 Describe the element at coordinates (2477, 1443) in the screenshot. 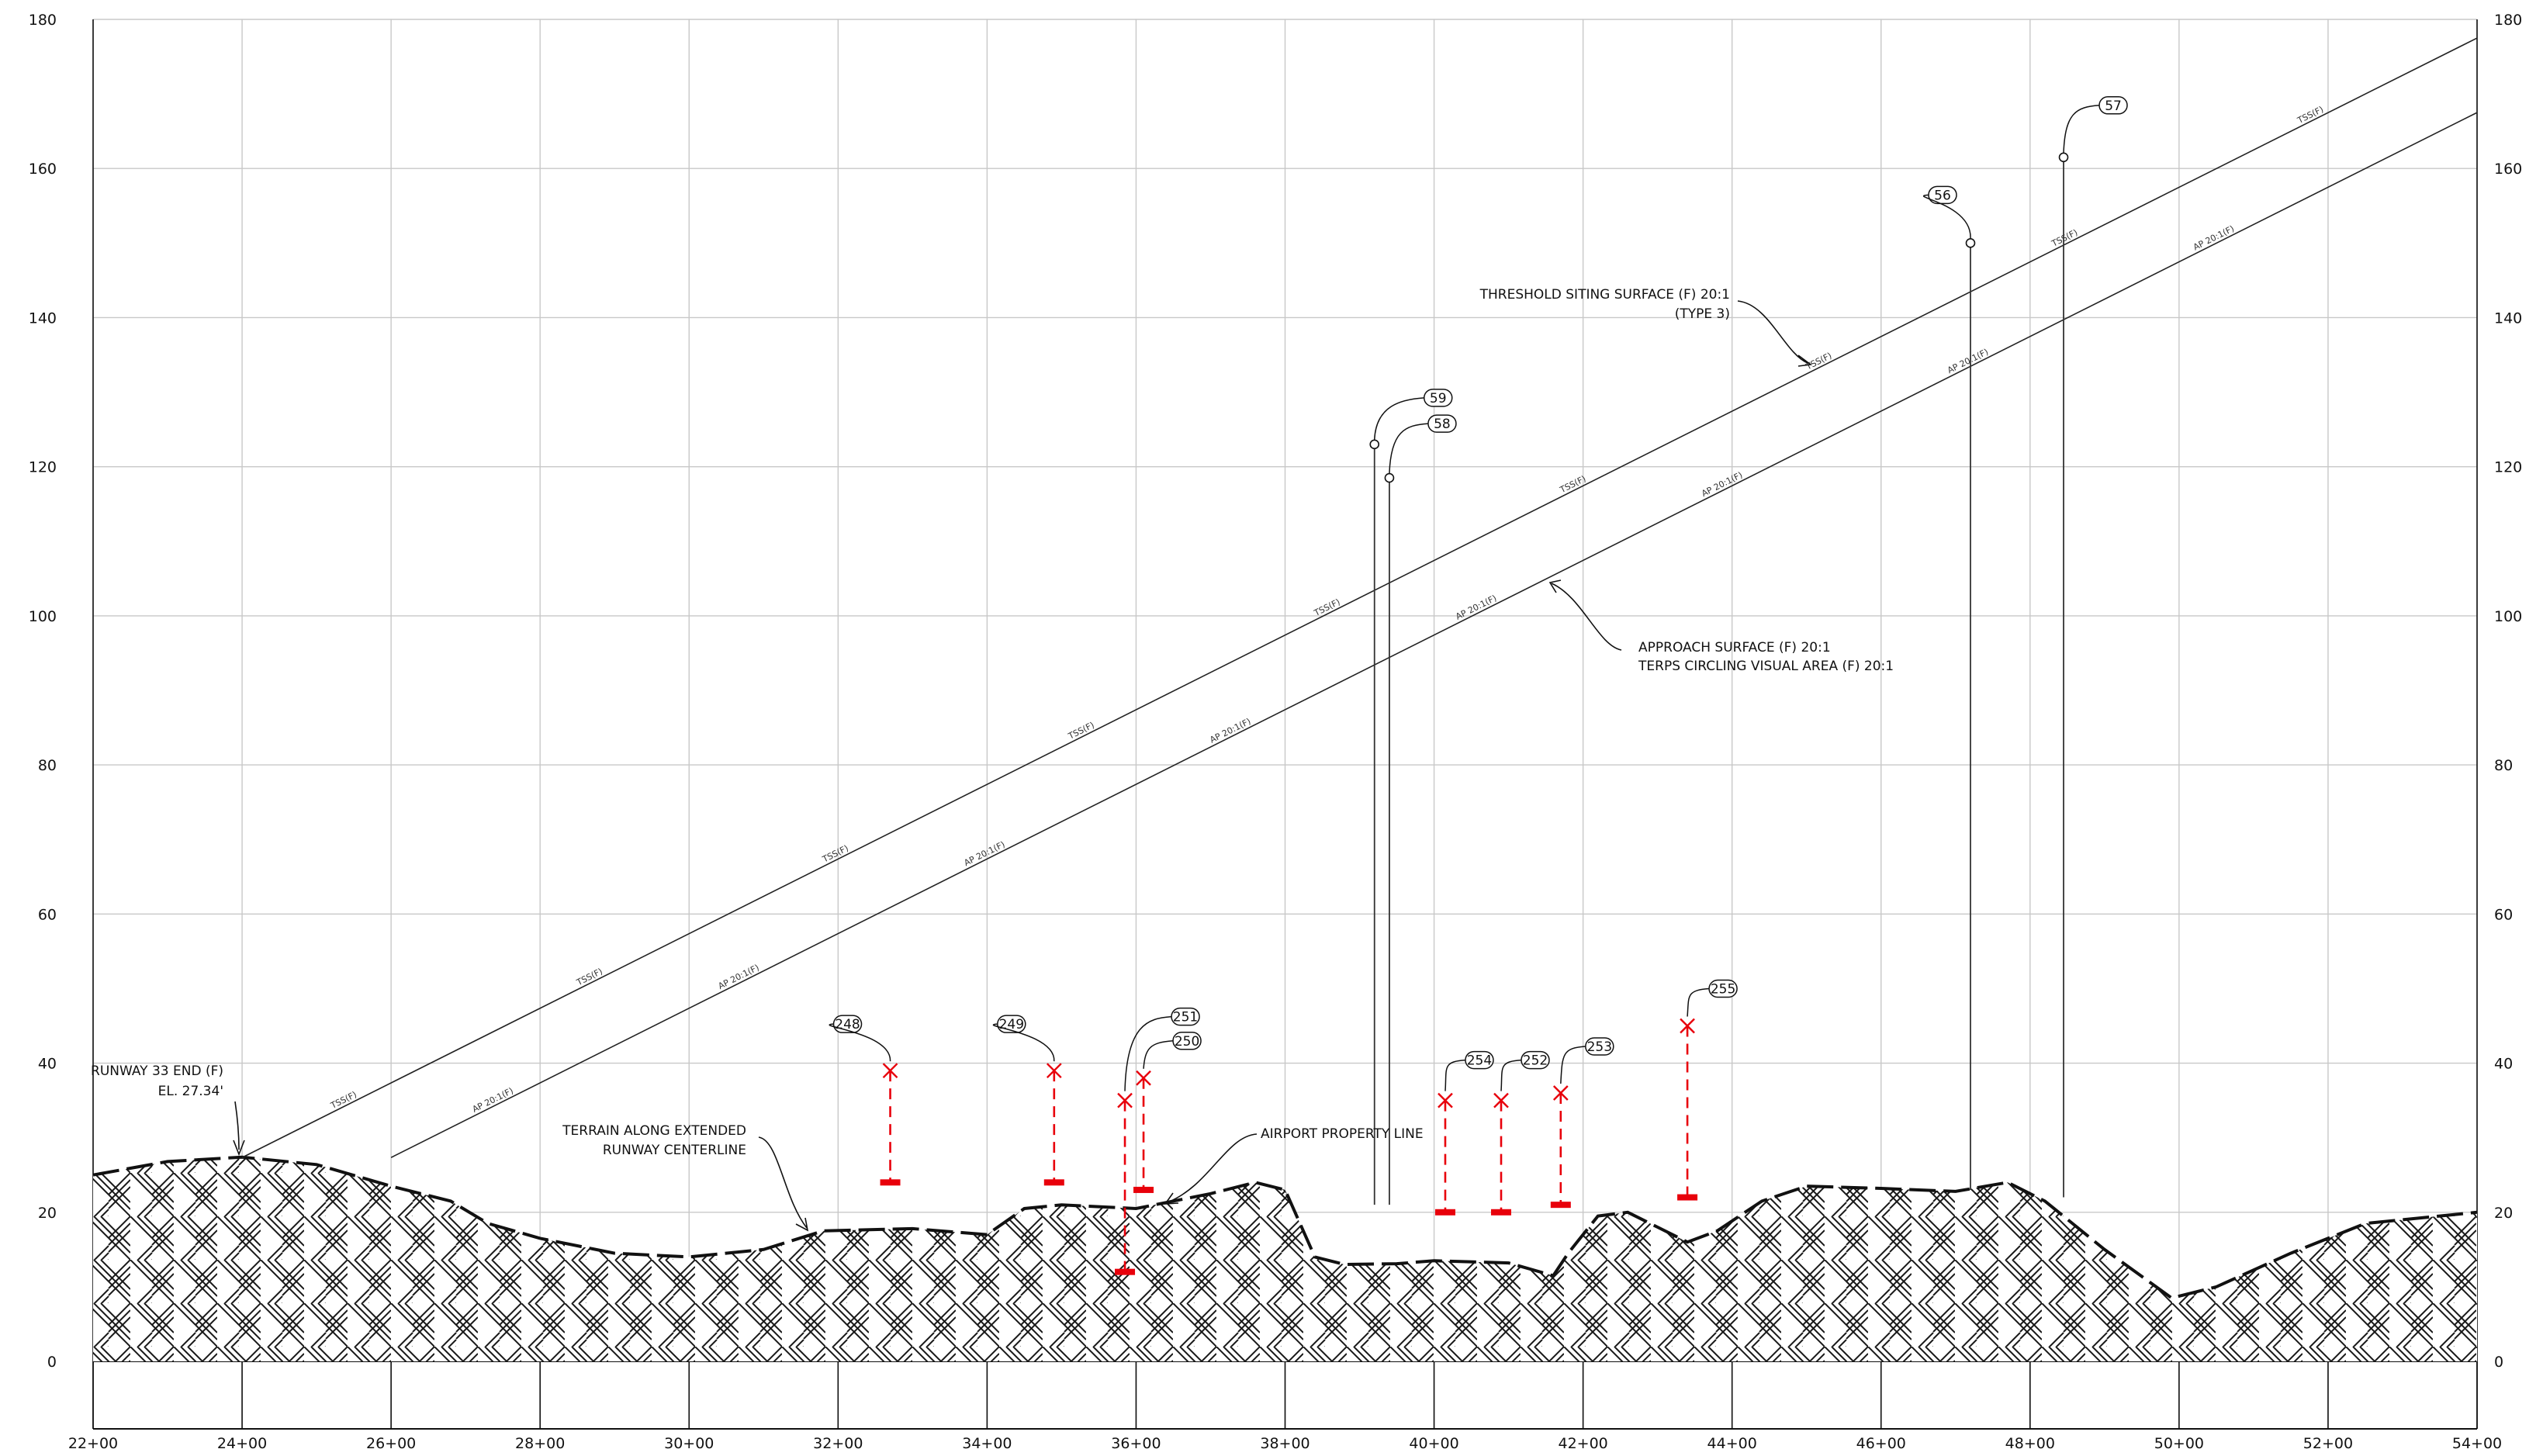

I see `x-tick-label: 54+00` at that location.